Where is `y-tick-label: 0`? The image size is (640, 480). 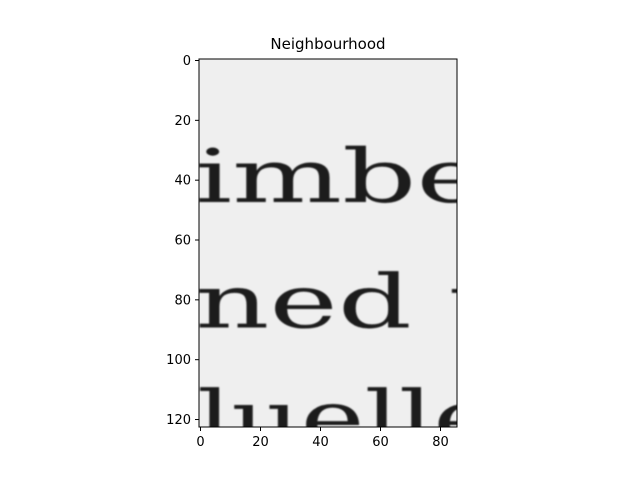 y-tick-label: 0 is located at coordinates (187, 61).